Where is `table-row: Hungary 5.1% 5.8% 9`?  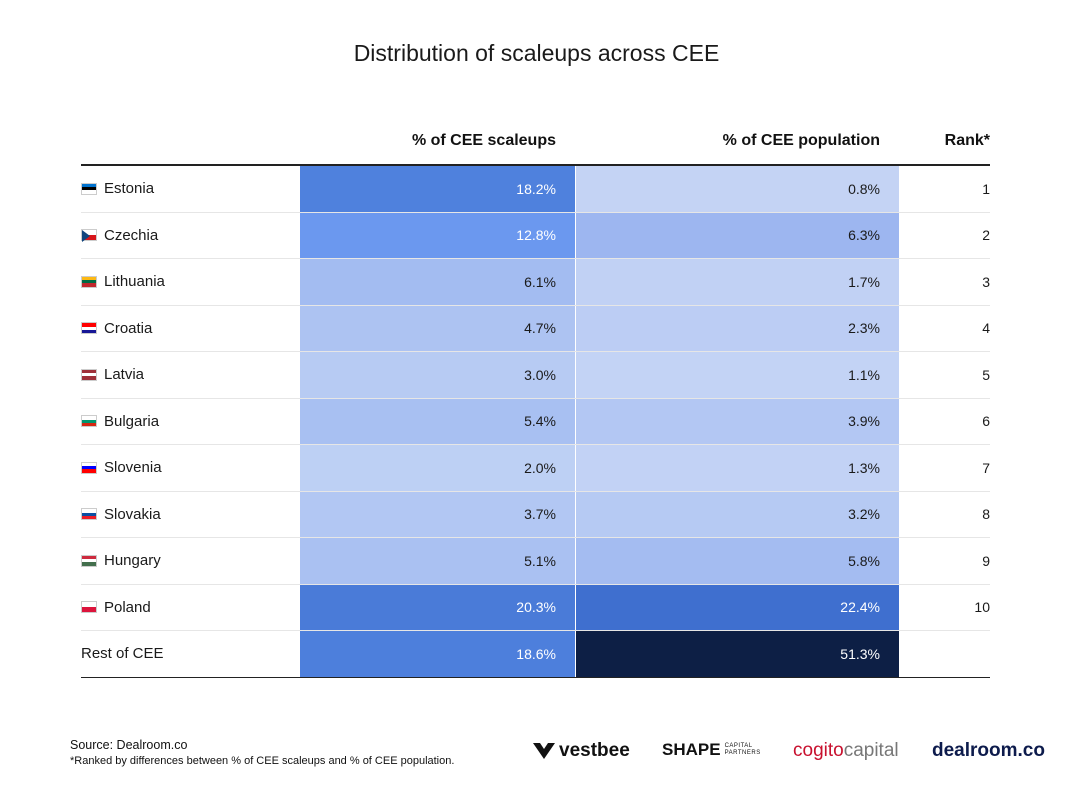
table-row: Hungary 5.1% 5.8% 9 is located at coordinates (535, 561).